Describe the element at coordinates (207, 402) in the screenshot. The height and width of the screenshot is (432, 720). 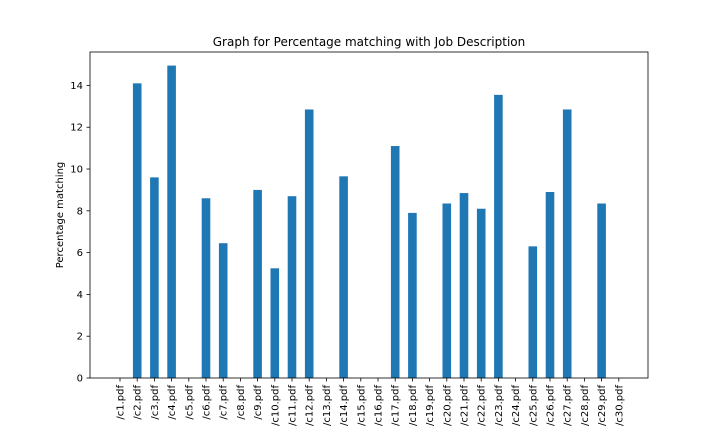
I see `x-tick-label-6: /c6.pdf` at that location.